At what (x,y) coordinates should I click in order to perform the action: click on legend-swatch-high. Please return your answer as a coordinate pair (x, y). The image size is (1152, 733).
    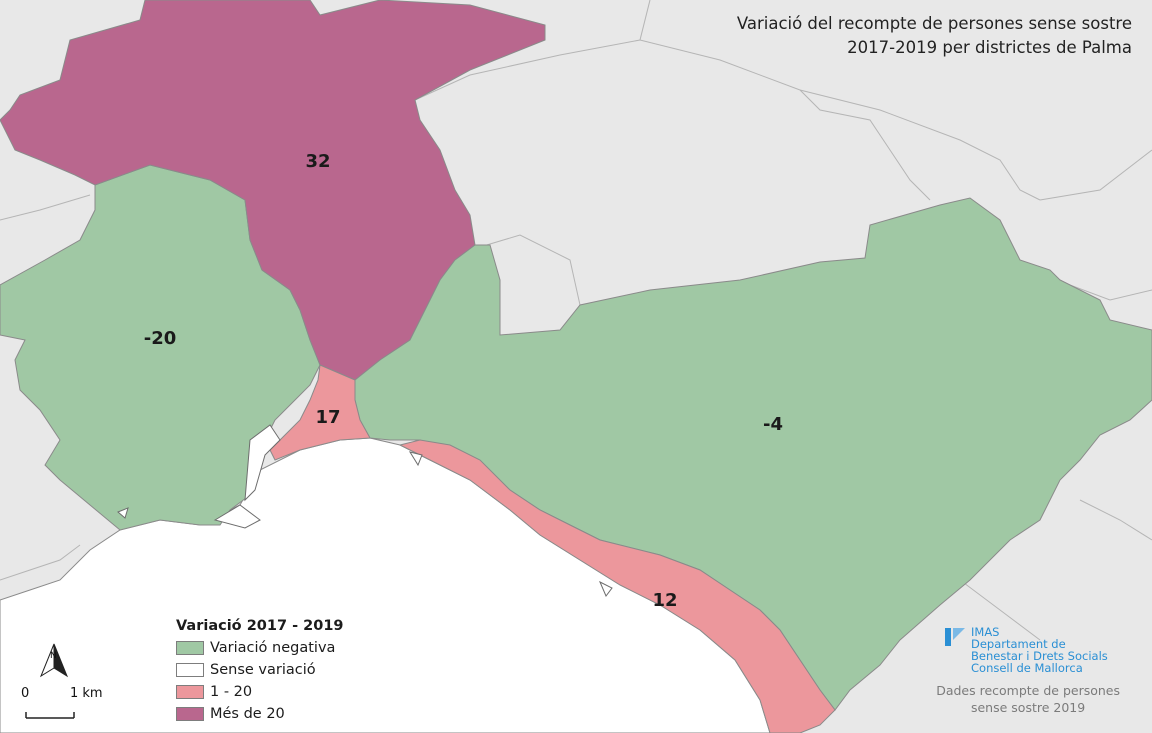
    Looking at the image, I should click on (190, 714).